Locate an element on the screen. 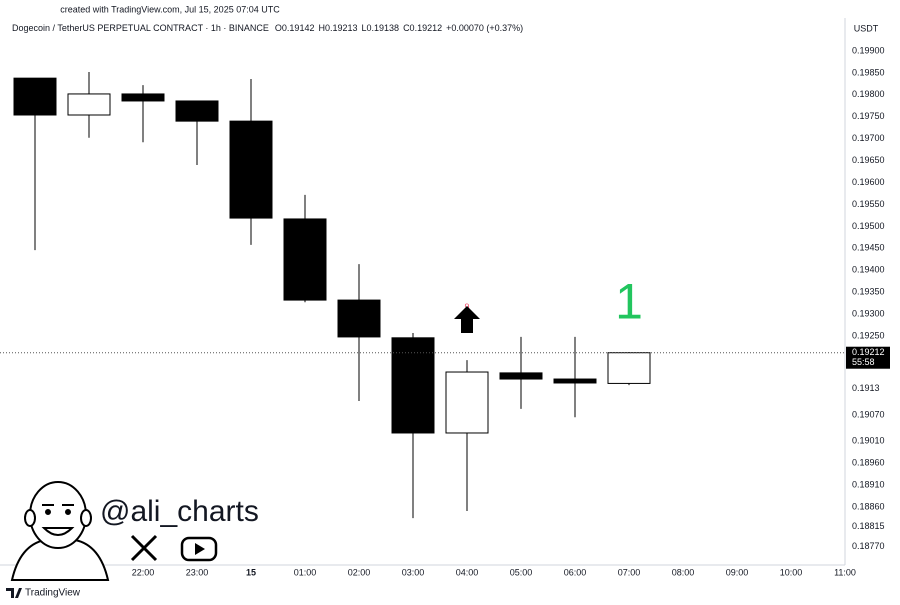  x-tick-label: 07:00 is located at coordinates (629, 572).